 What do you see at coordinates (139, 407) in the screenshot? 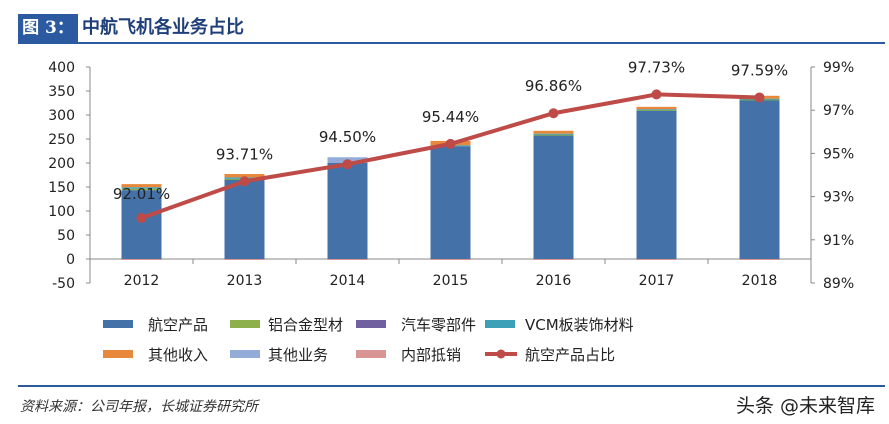
I see `source-note: 资料来源：公司年报，长城证券研究所` at bounding box center [139, 407].